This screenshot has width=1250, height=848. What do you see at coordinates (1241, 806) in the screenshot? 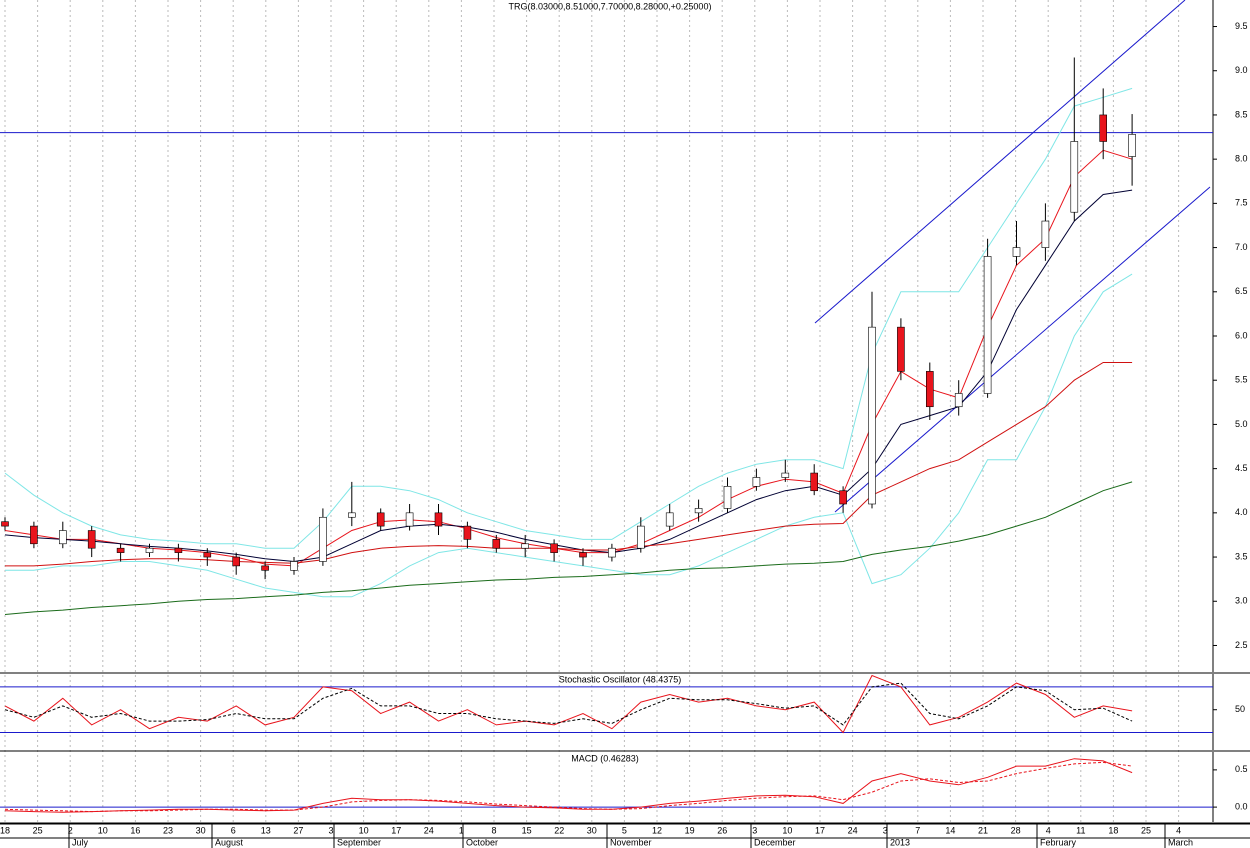
I see `y-tick-label: 0.0` at bounding box center [1241, 806].